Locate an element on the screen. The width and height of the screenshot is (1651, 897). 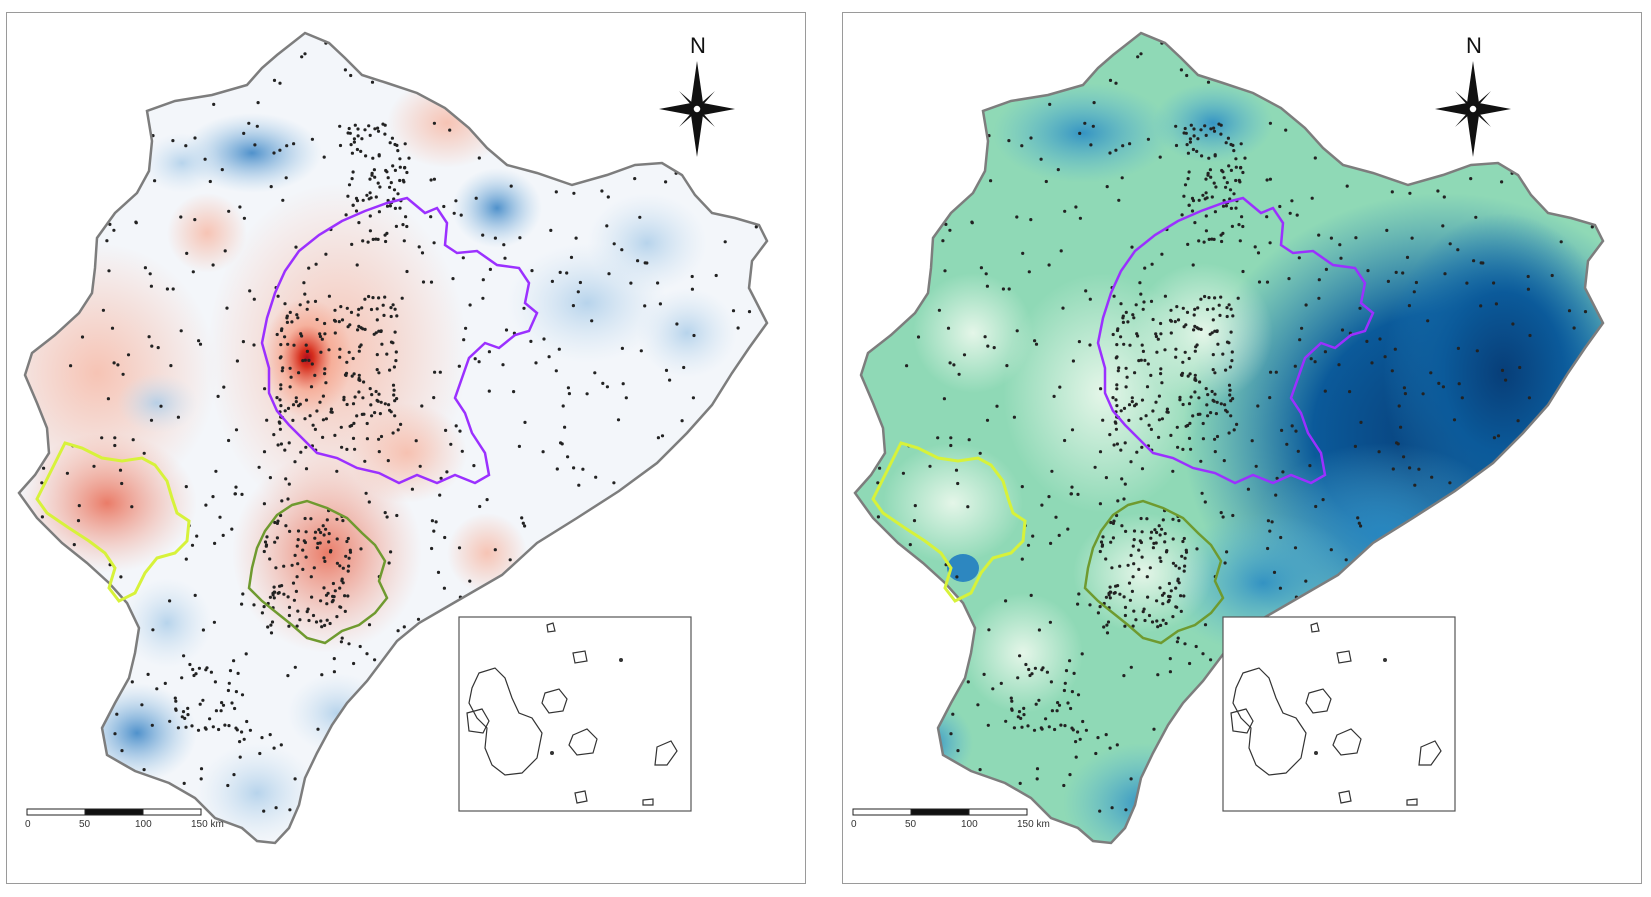
scale-bar-right: 0 50 100 150 km is located at coordinates (950, 819).